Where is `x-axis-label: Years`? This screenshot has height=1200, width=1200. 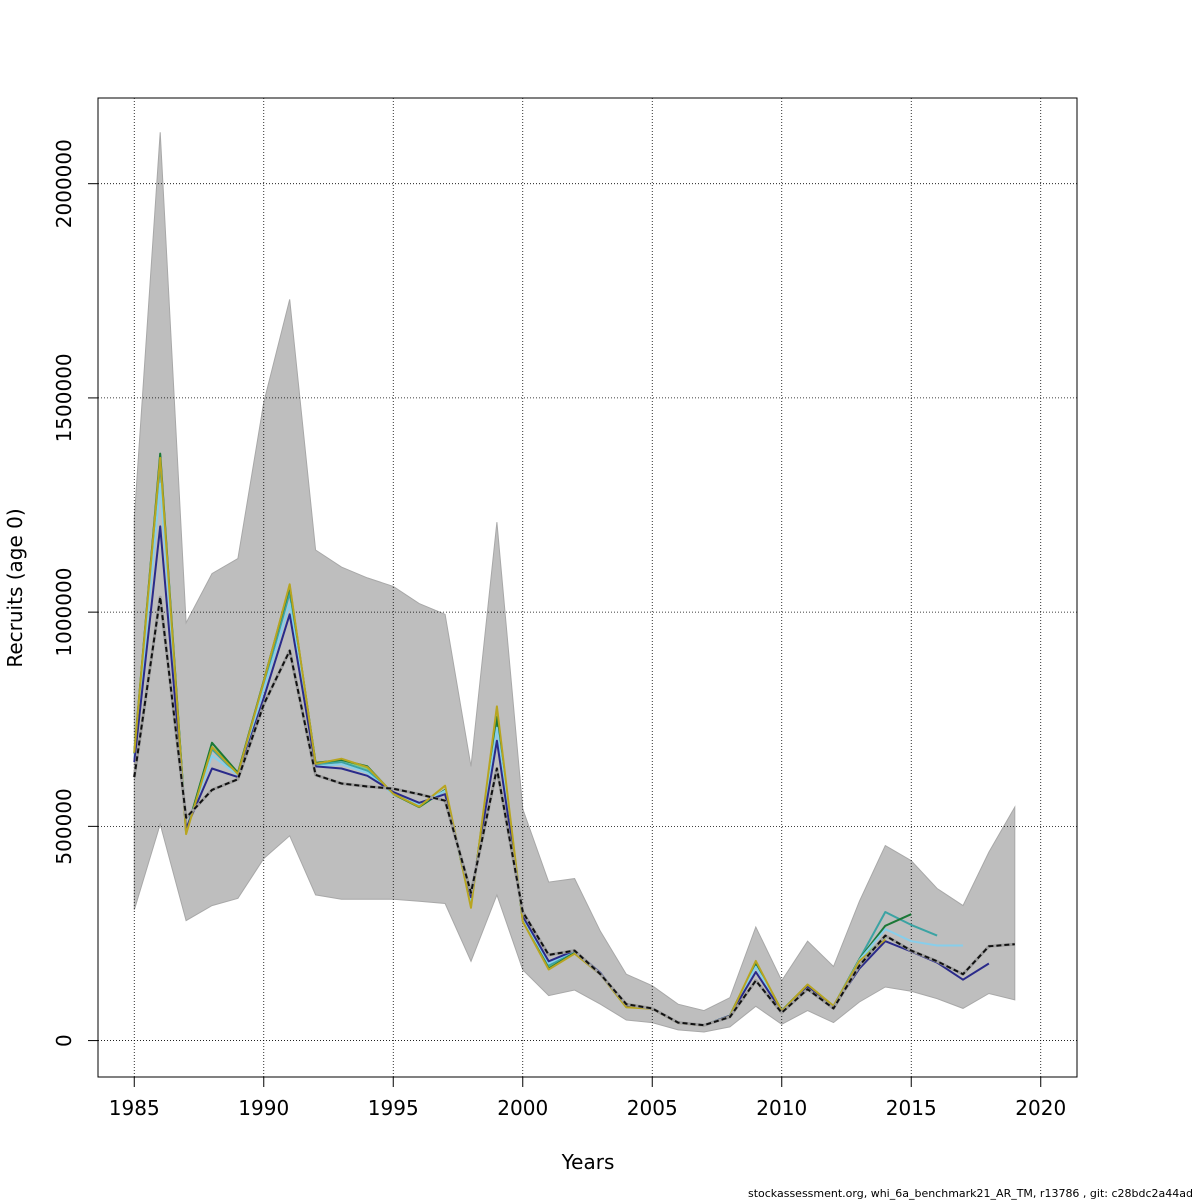 x-axis-label: Years is located at coordinates (588, 1162).